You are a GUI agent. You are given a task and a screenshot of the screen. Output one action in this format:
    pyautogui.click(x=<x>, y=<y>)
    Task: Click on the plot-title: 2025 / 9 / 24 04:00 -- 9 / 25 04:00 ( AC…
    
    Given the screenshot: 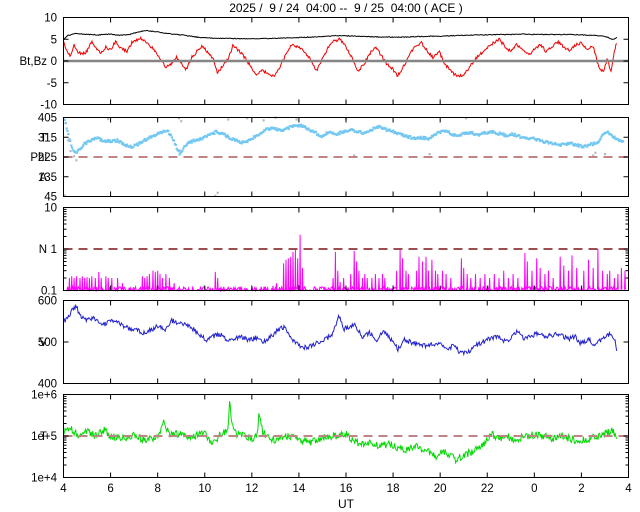 What is the action you would take?
    pyautogui.click(x=346, y=8)
    